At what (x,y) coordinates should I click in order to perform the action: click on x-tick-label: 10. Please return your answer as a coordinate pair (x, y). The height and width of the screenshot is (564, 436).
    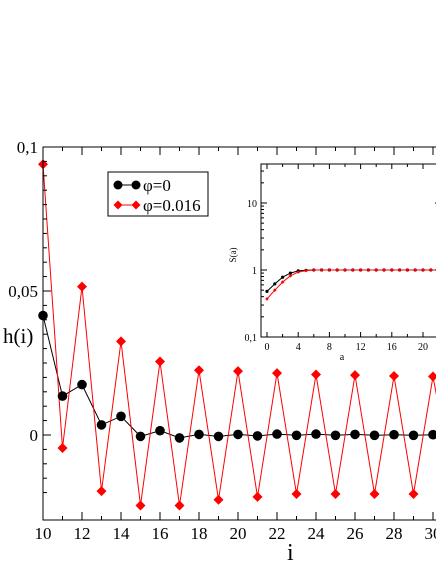
    Looking at the image, I should click on (43, 533).